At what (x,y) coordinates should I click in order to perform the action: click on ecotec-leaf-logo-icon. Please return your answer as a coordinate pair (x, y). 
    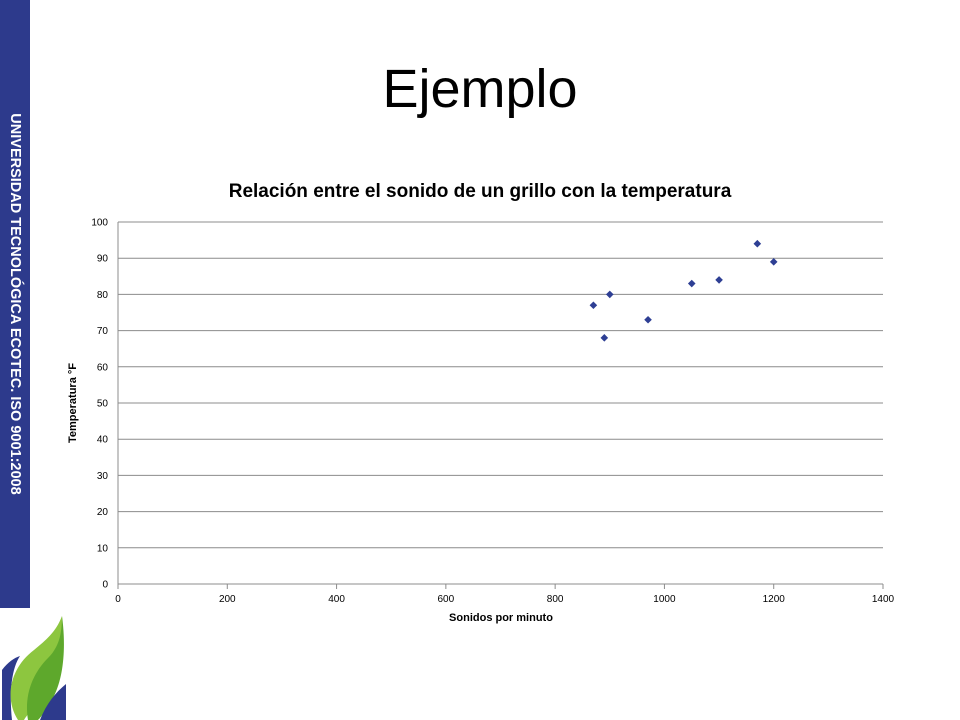
    Looking at the image, I should click on (34, 668).